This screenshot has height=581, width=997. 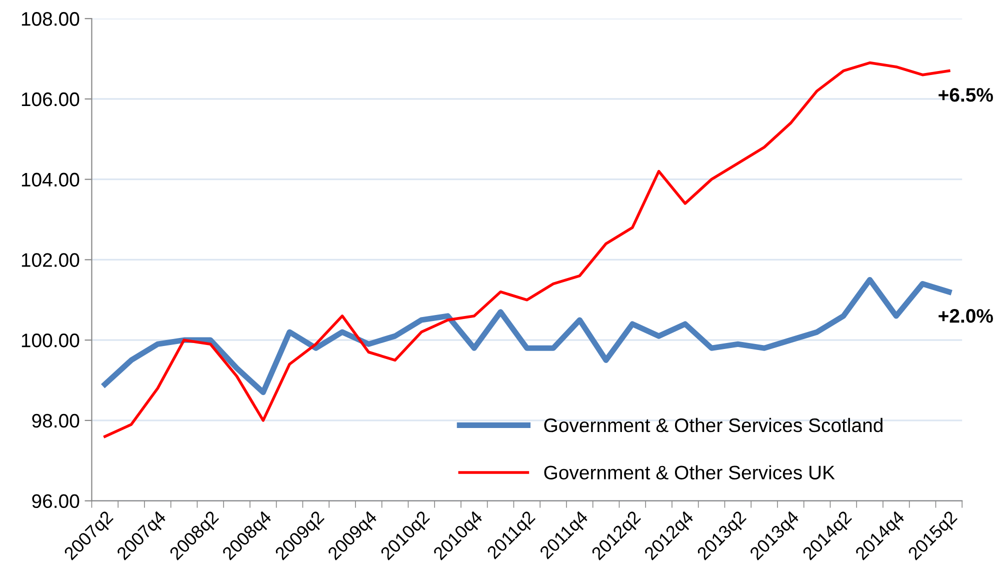 I want to click on y-tick-label: 96.00, so click(x=56, y=501).